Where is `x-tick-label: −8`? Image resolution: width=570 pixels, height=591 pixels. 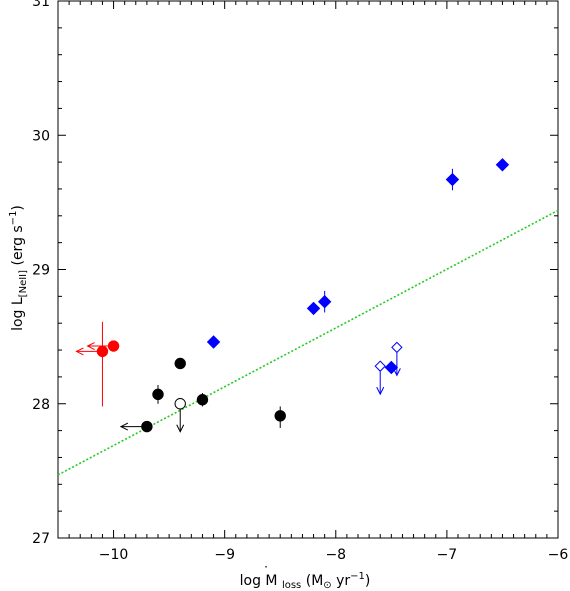
x-tick-label: −8 is located at coordinates (335, 555).